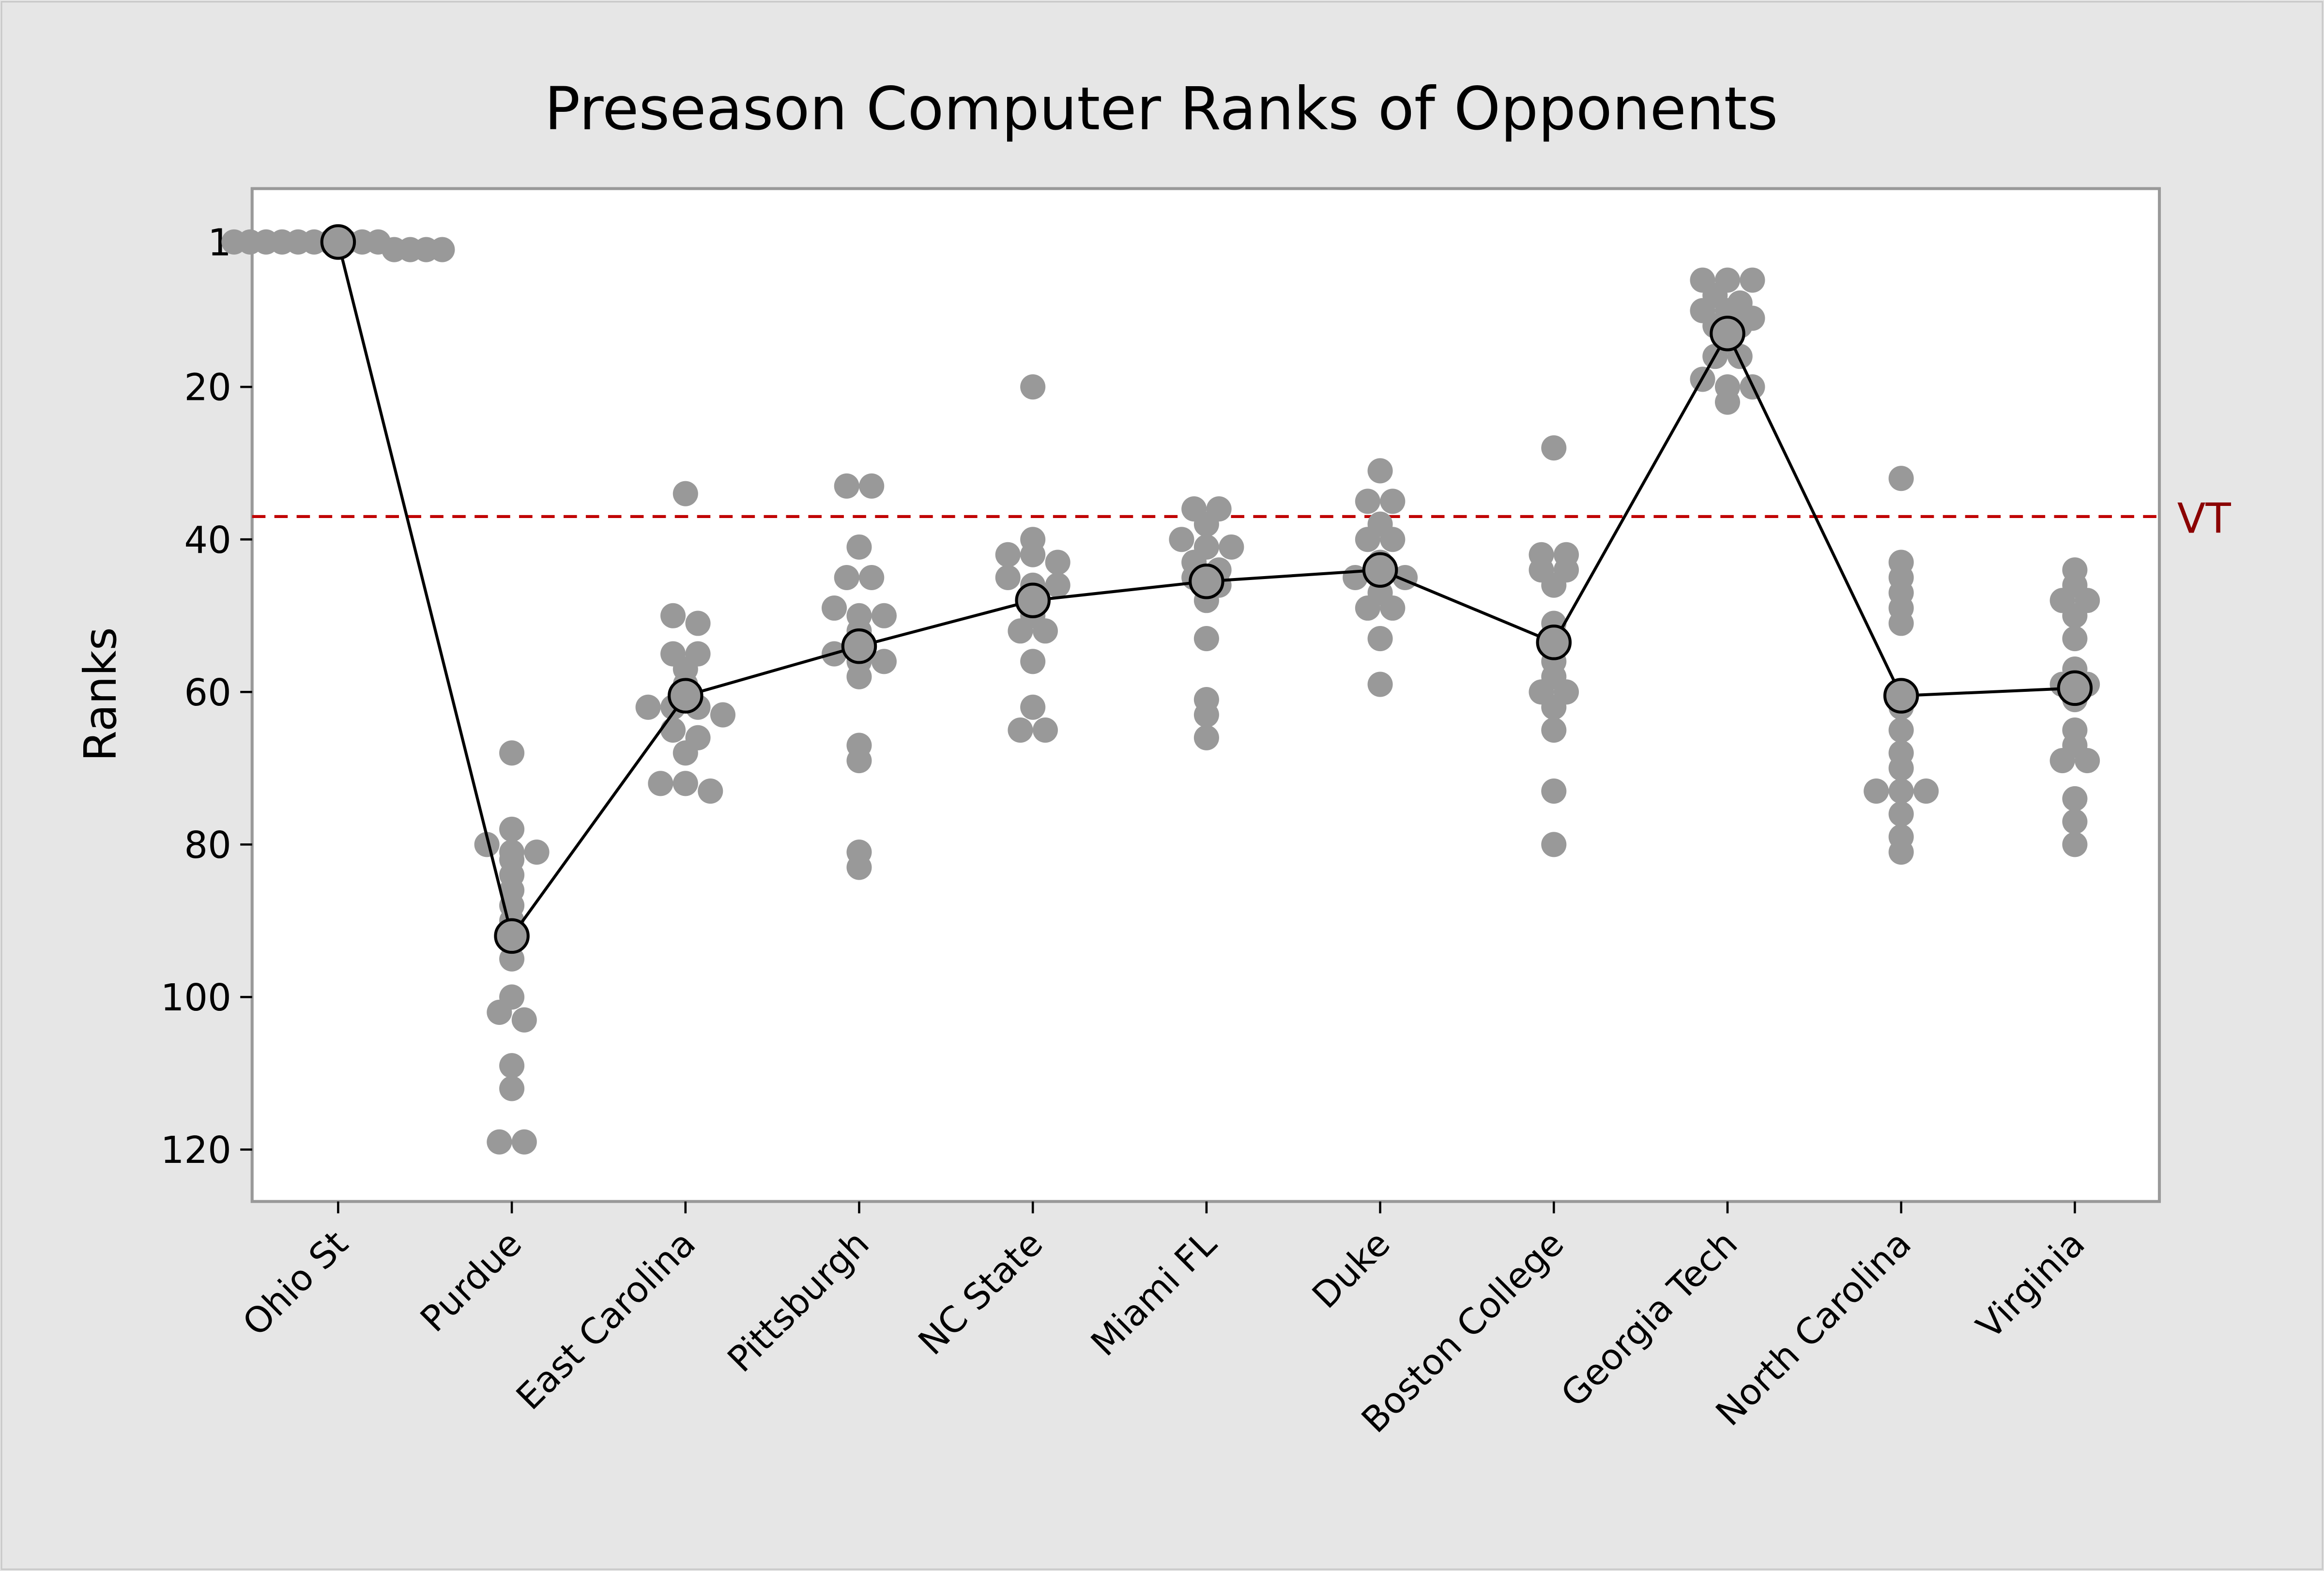 This screenshot has height=1571, width=2324. I want to click on reference-line-label: VT, so click(2205, 519).